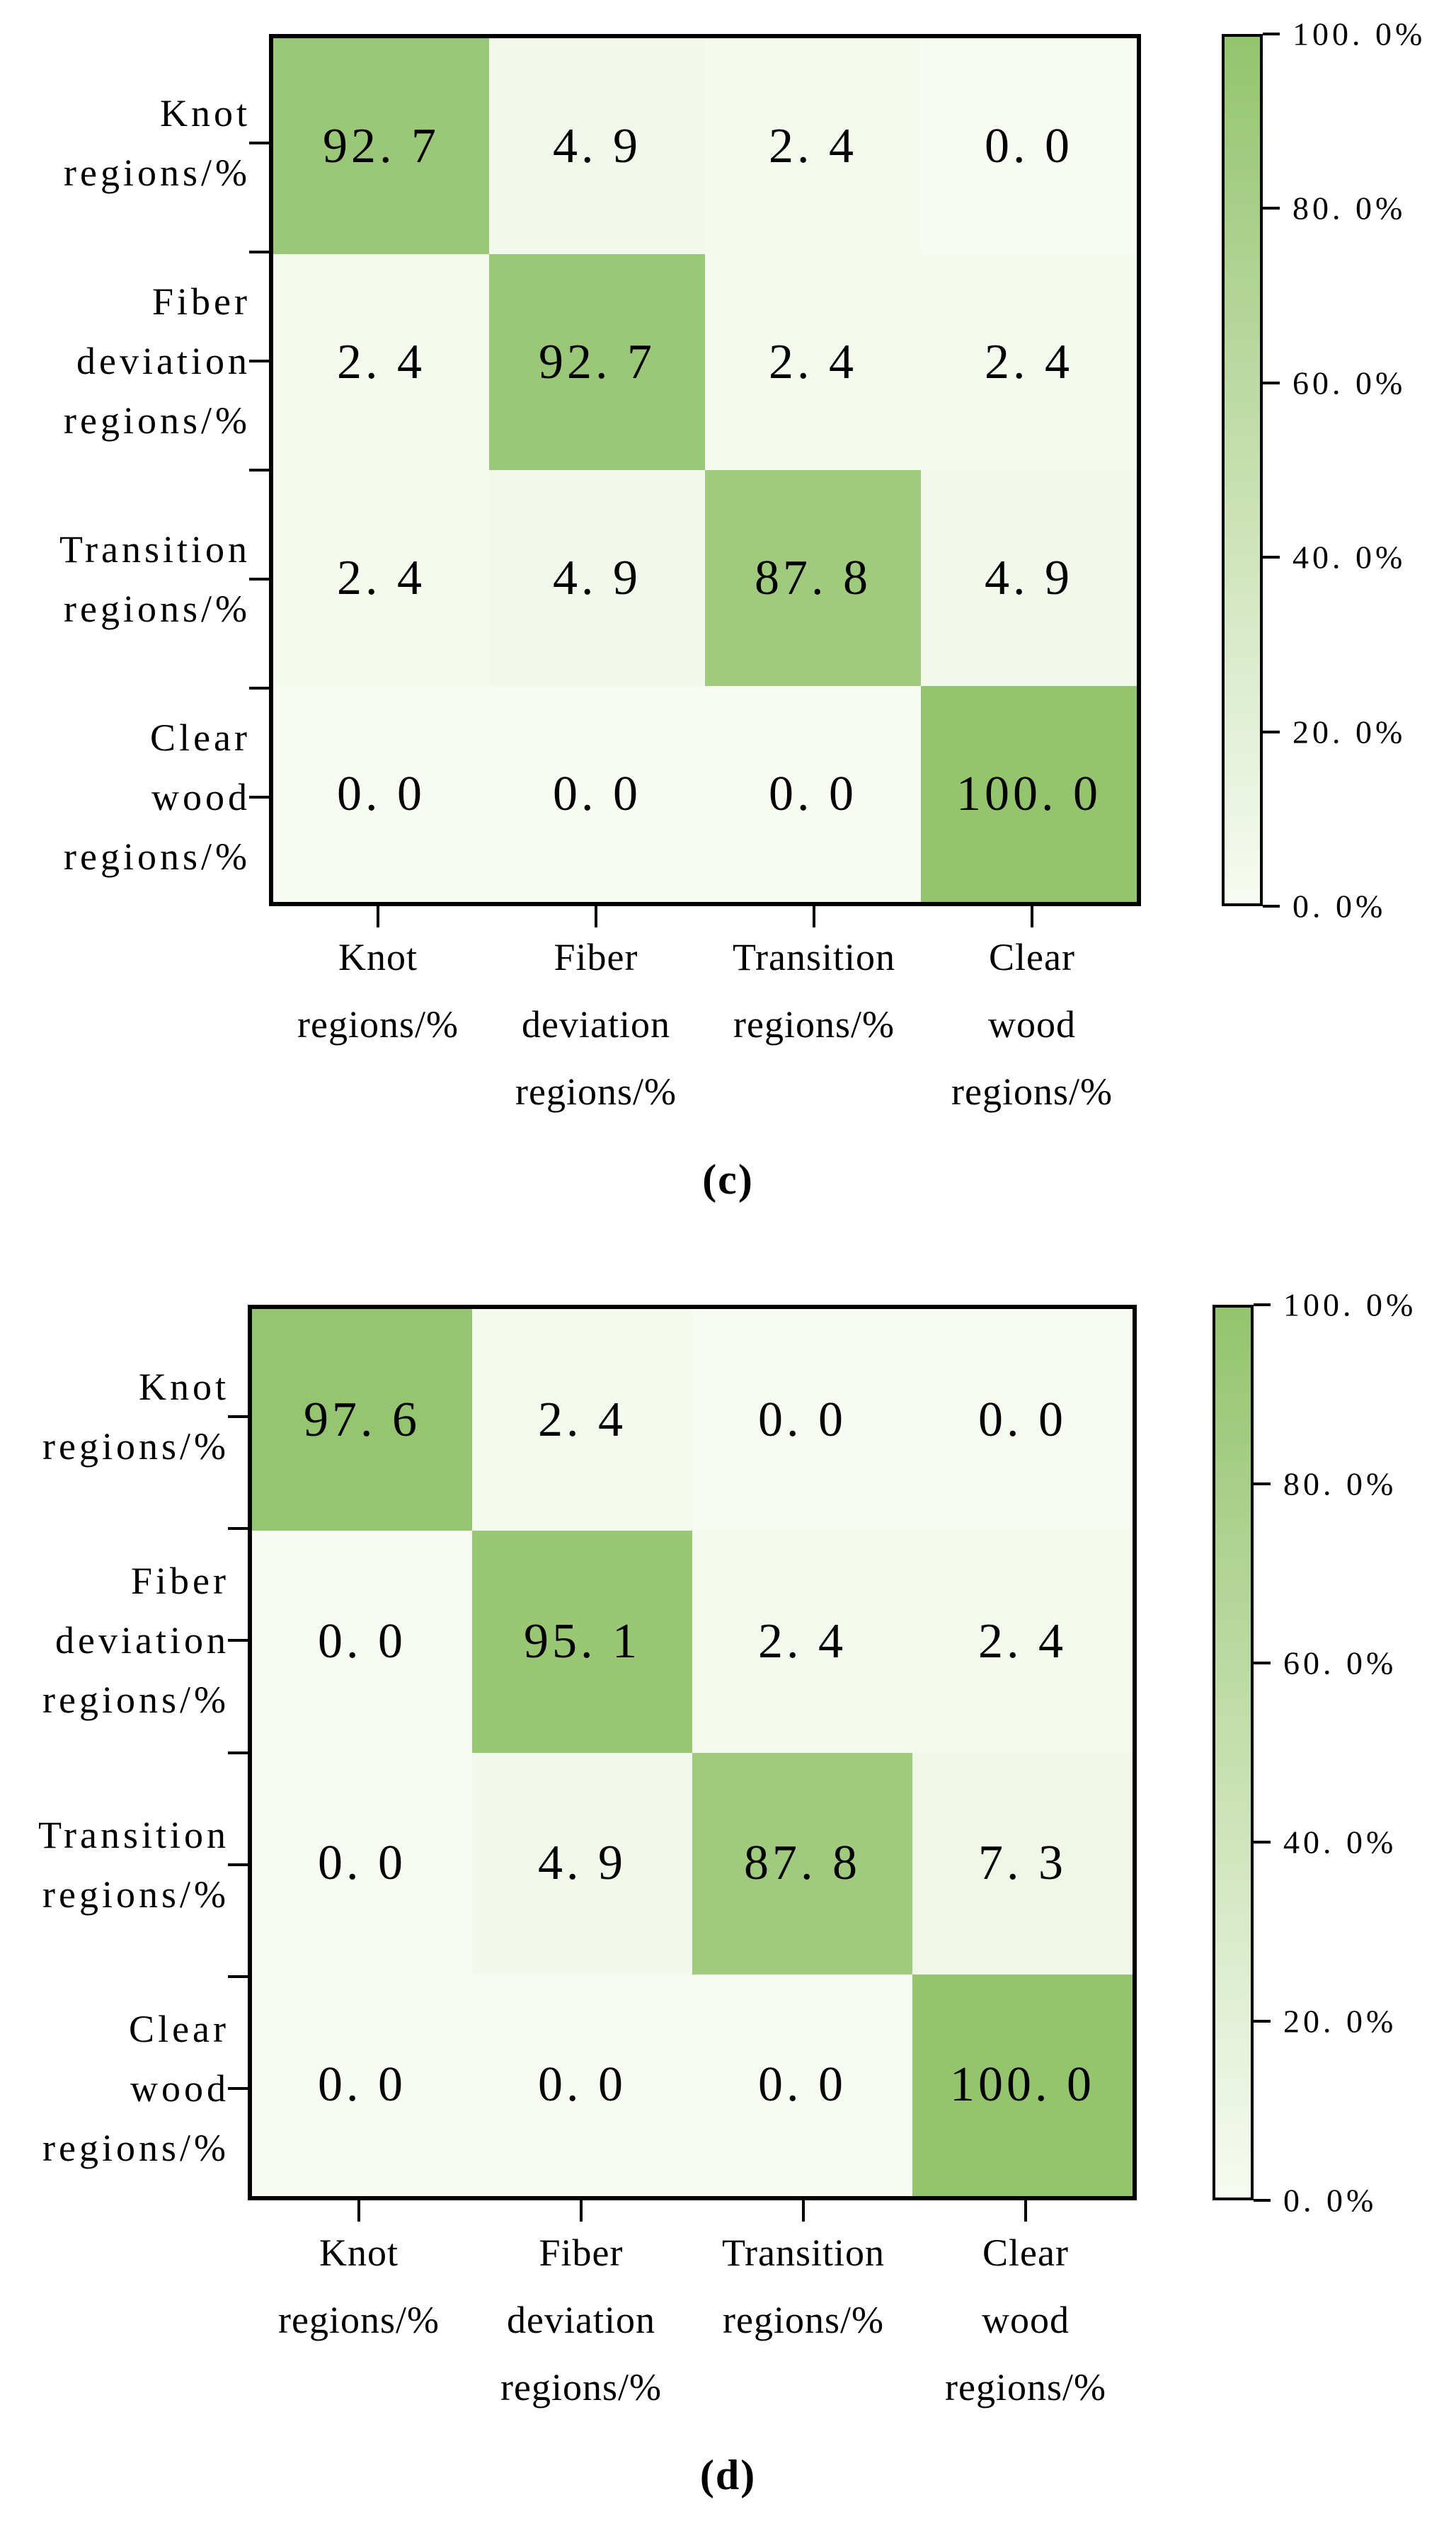  I want to click on x-tick-label: Clear wood regions/%, so click(1032, 1025).